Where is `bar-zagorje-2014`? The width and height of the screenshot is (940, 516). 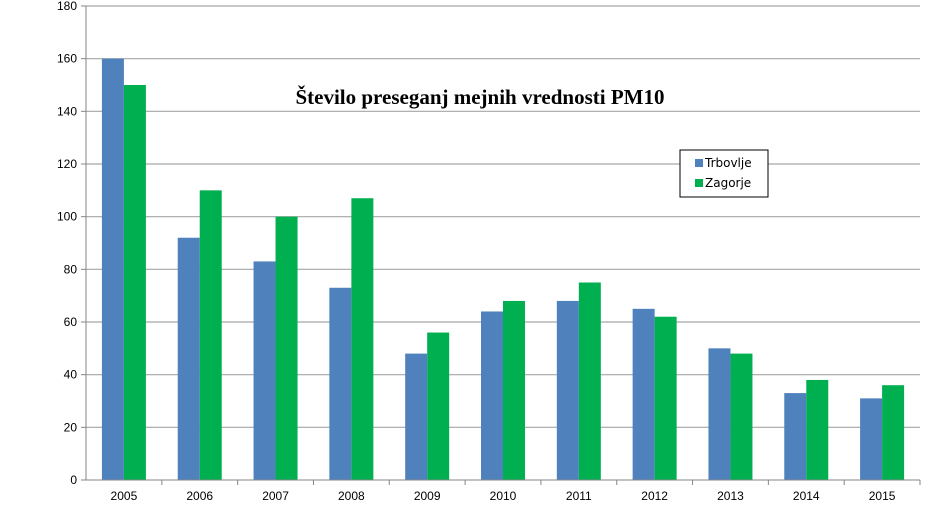
bar-zagorje-2014 is located at coordinates (817, 429).